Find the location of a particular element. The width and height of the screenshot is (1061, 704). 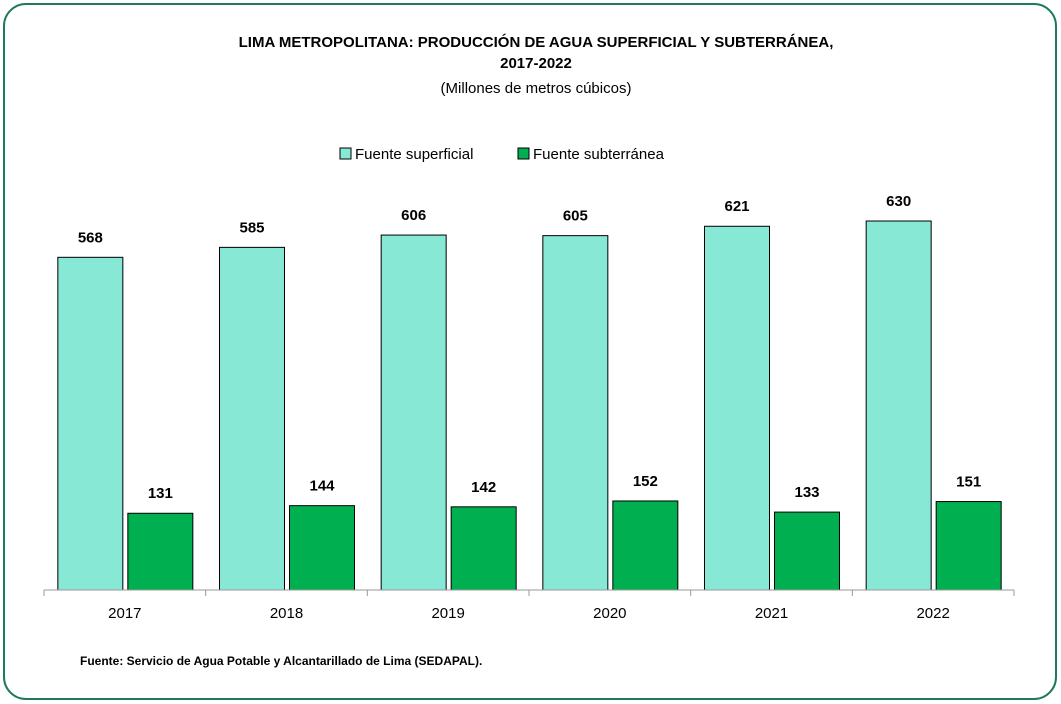

x-tick-label: 2018 is located at coordinates (286, 613).